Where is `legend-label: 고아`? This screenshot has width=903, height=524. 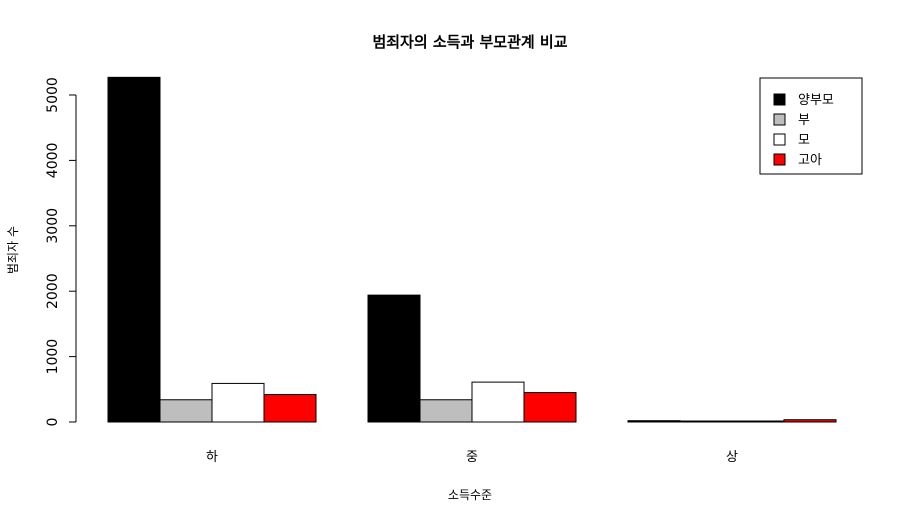 legend-label: 고아 is located at coordinates (810, 160).